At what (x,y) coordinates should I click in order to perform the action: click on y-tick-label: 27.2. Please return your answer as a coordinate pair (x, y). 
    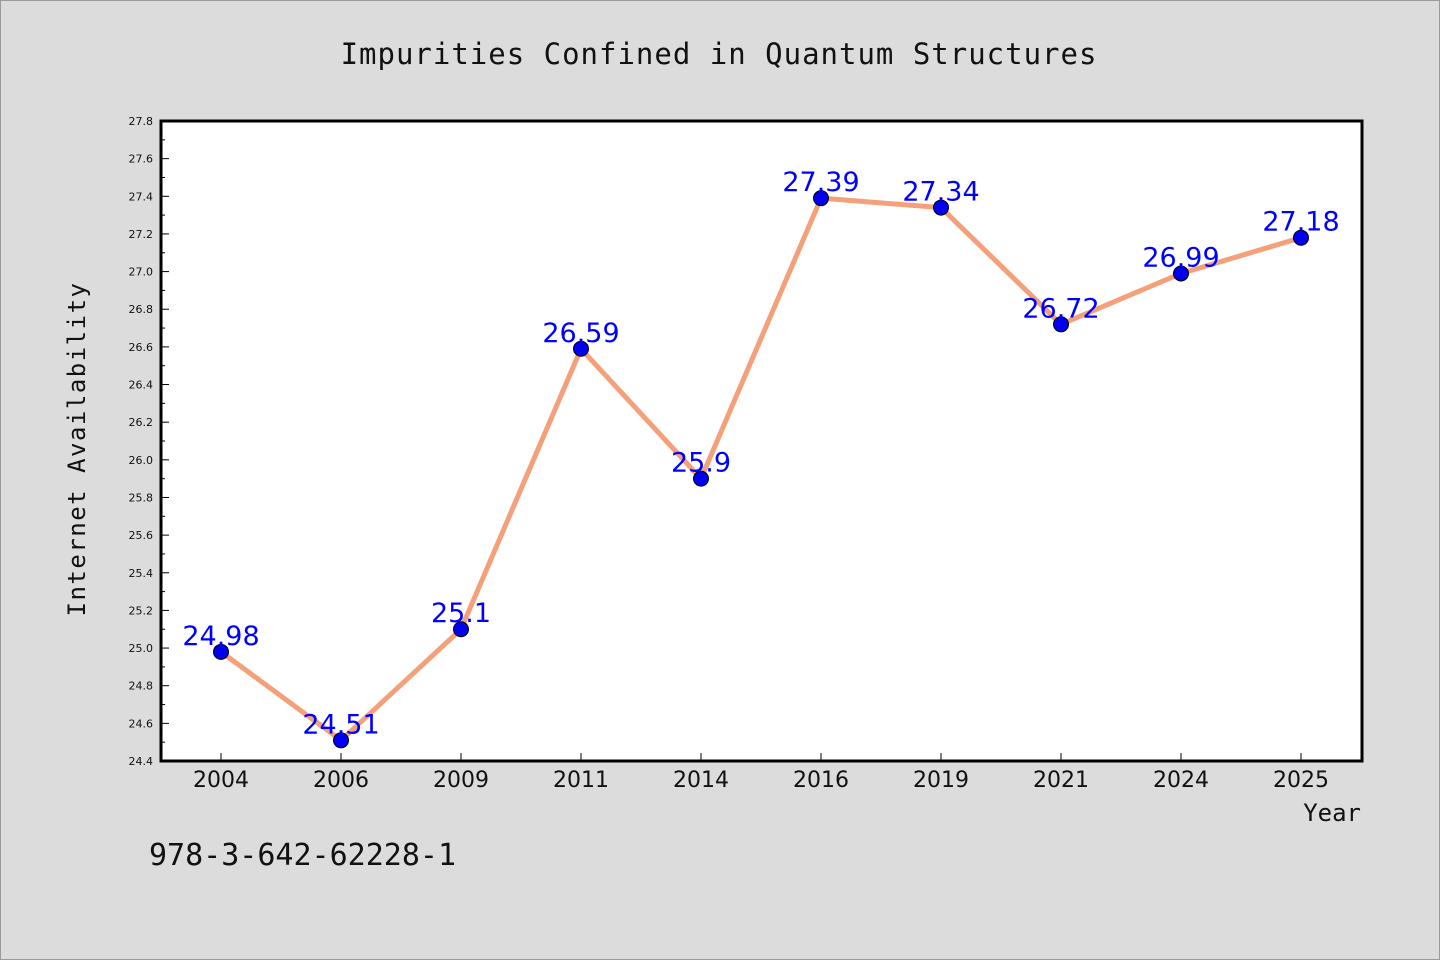
    Looking at the image, I should click on (141, 234).